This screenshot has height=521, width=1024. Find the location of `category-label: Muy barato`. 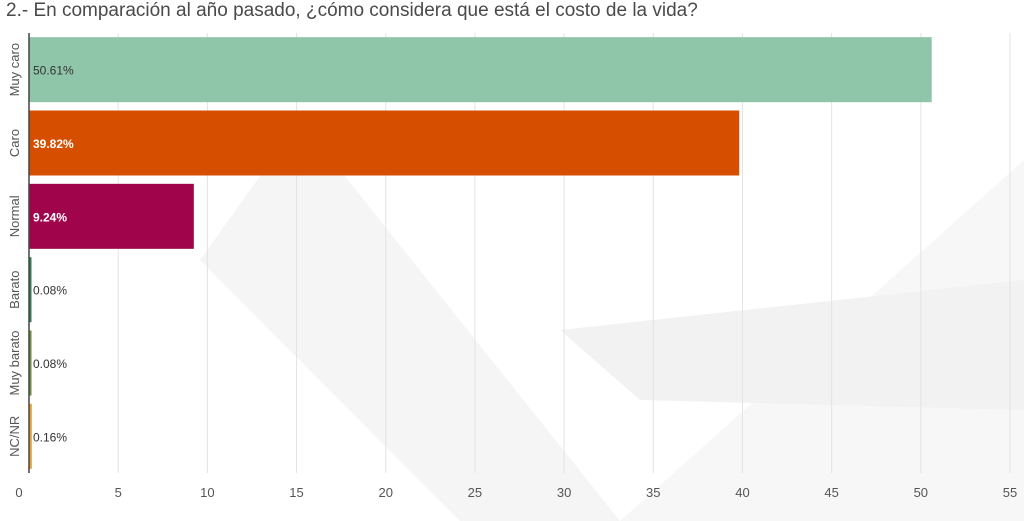

category-label: Muy barato is located at coordinates (14, 362).